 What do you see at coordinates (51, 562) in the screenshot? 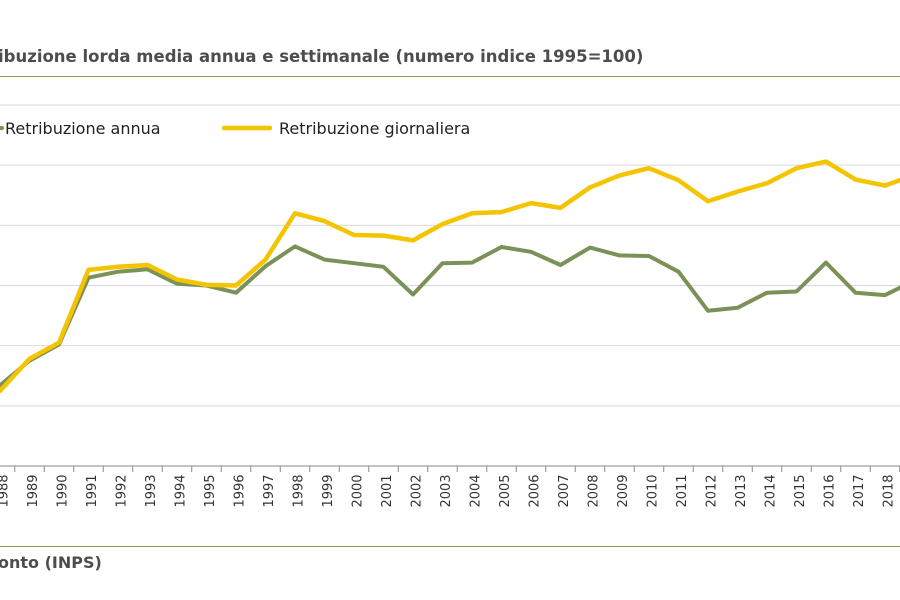
I see `source-note: onto (INPS)` at bounding box center [51, 562].